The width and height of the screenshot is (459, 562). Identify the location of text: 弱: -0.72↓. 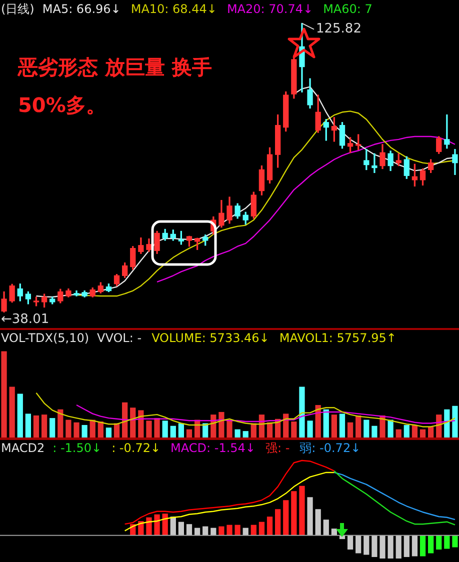
(330, 448).